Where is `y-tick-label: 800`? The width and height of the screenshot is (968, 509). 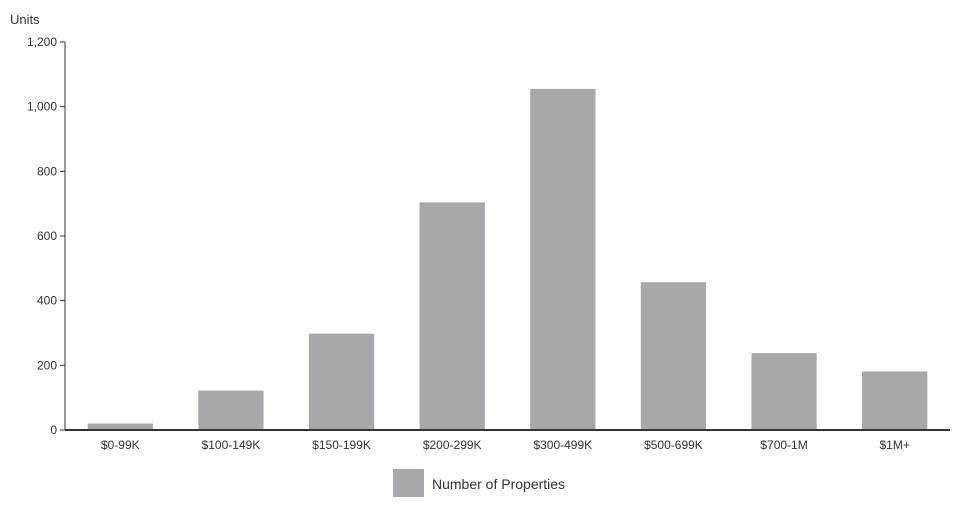 y-tick-label: 800 is located at coordinates (47, 171).